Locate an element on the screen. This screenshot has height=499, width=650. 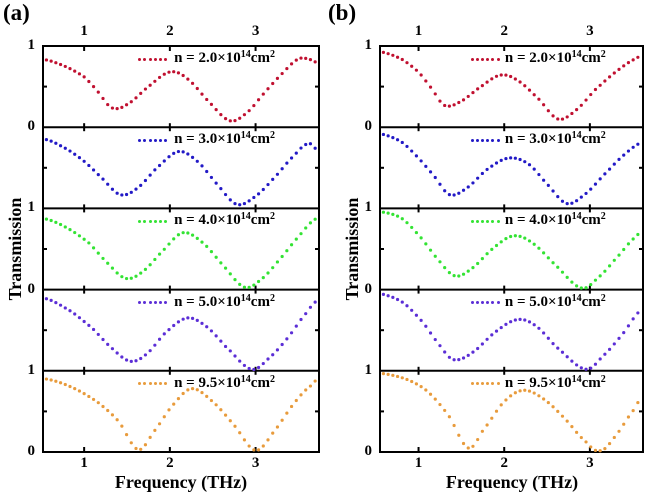
x-tick-label-bottom: 2 is located at coordinates (170, 463).